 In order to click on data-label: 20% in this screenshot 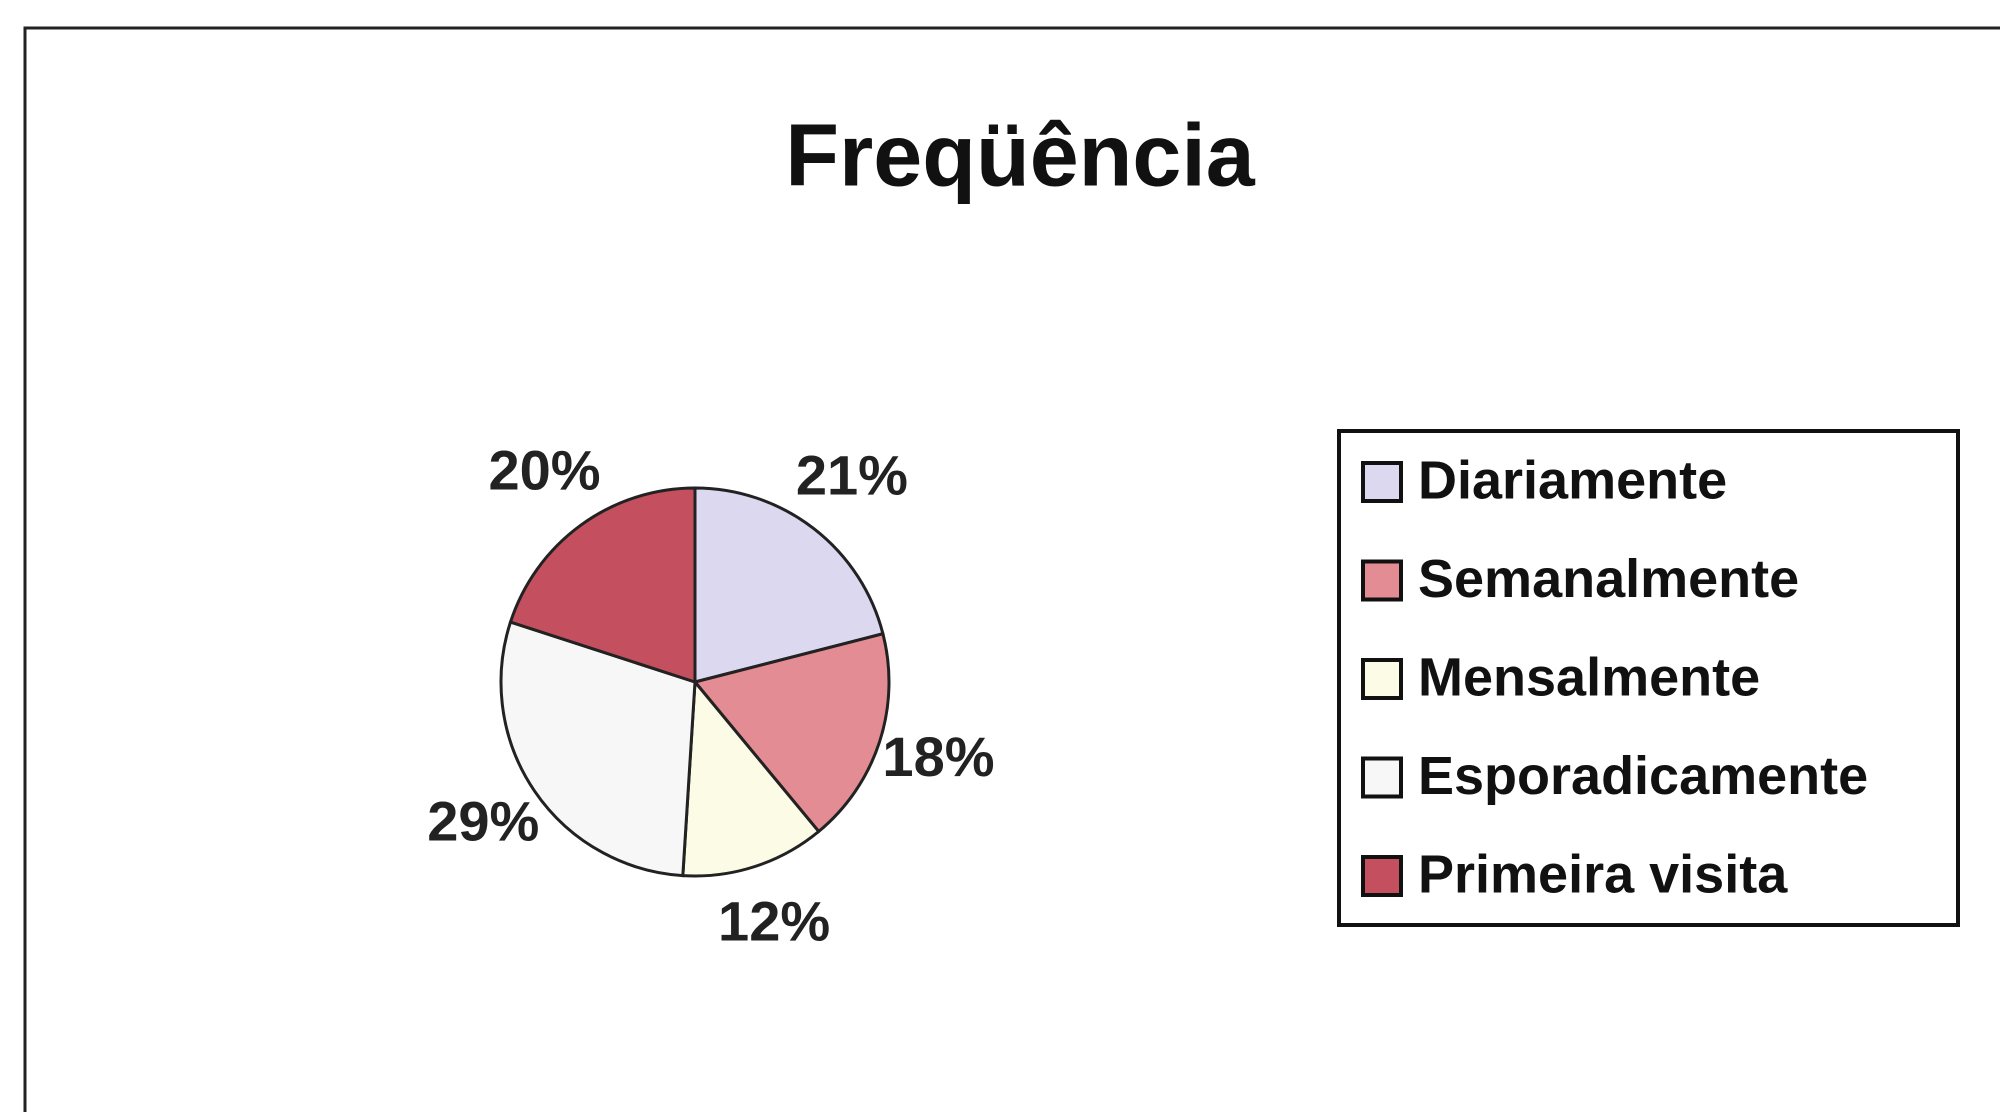, I will do `click(544, 470)`.